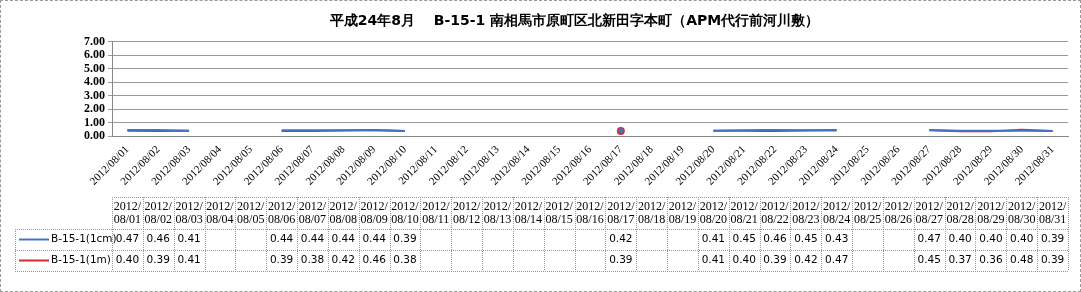 The height and width of the screenshot is (292, 1081). I want to click on category-label: 2012/08/27, so click(929, 212).